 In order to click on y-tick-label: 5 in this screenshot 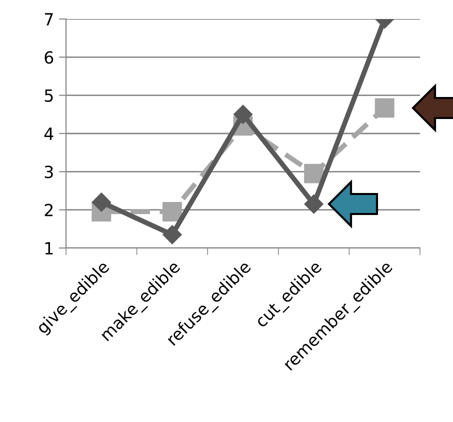, I will do `click(48, 96)`.